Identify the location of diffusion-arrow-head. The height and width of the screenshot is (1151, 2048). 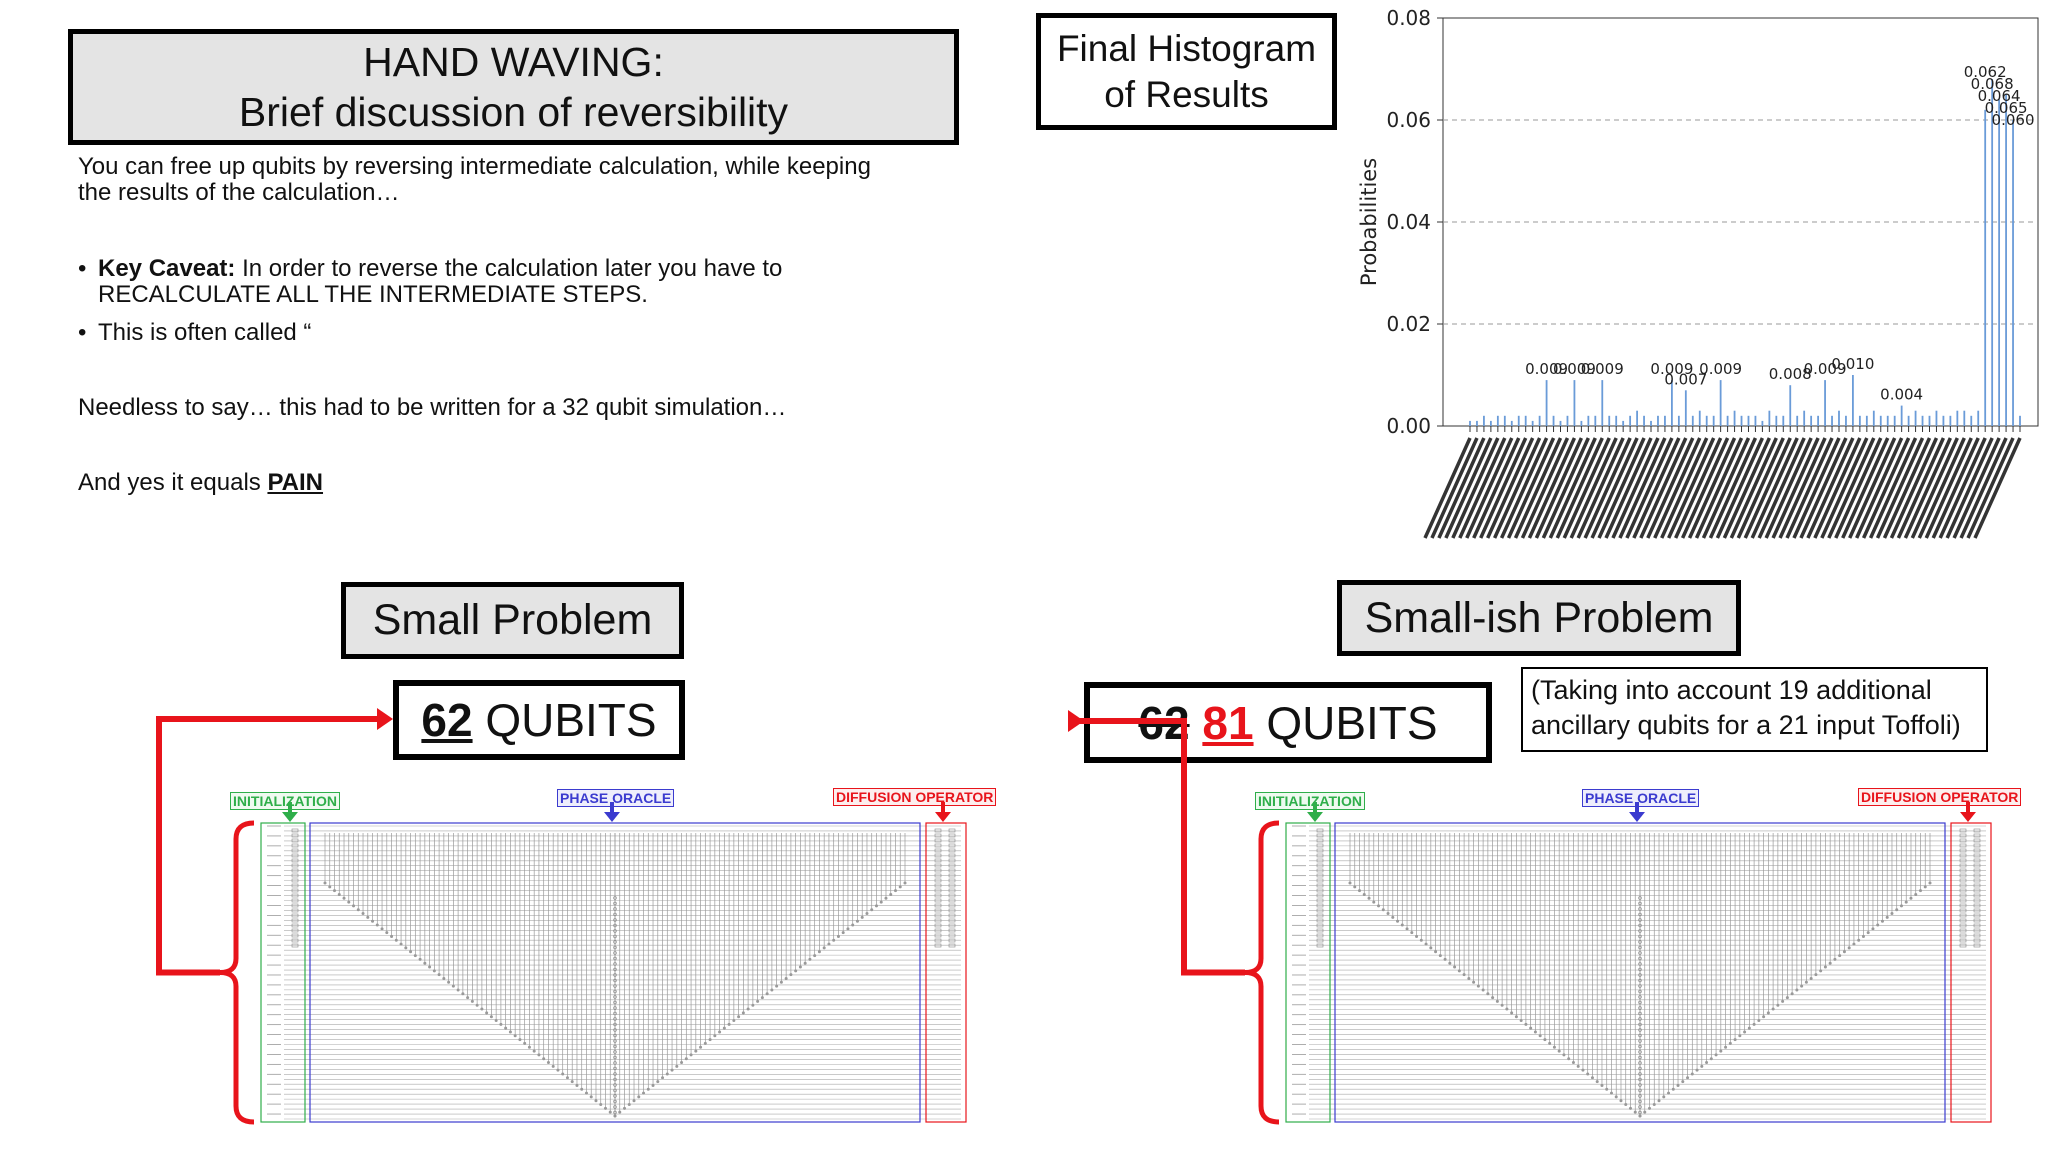
(1968, 817).